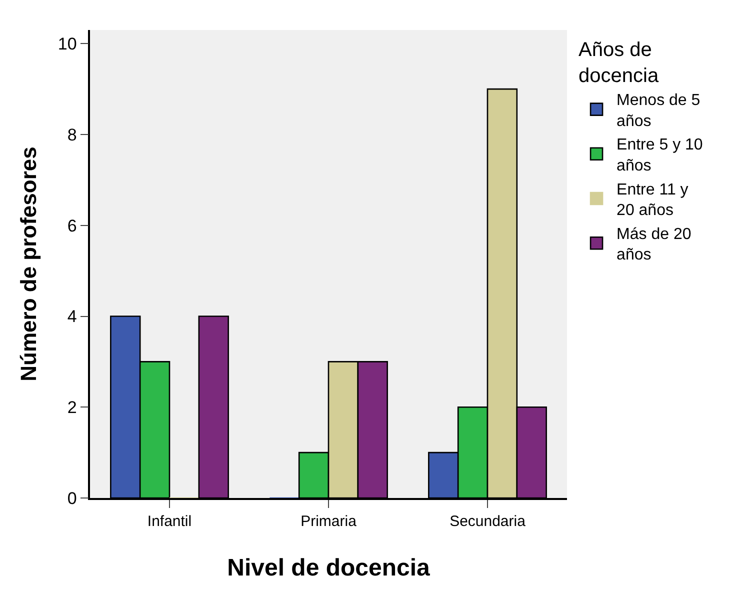 Image resolution: width=737 pixels, height=598 pixels. I want to click on y-axis-title: Número de profesores, so click(29, 264).